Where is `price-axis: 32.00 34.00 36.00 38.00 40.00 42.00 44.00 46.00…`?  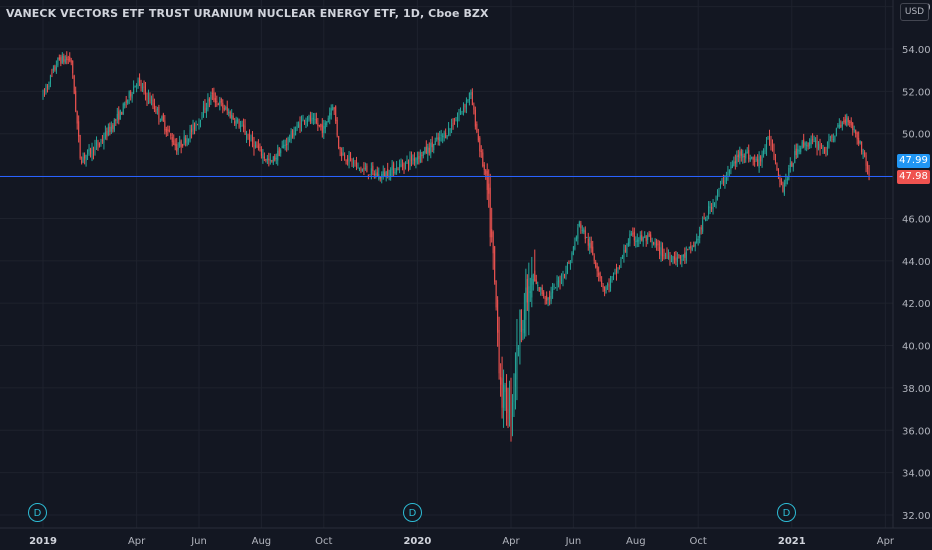 price-axis: 32.00 34.00 36.00 38.00 40.00 42.00 44.00 46.00… is located at coordinates (911, 264).